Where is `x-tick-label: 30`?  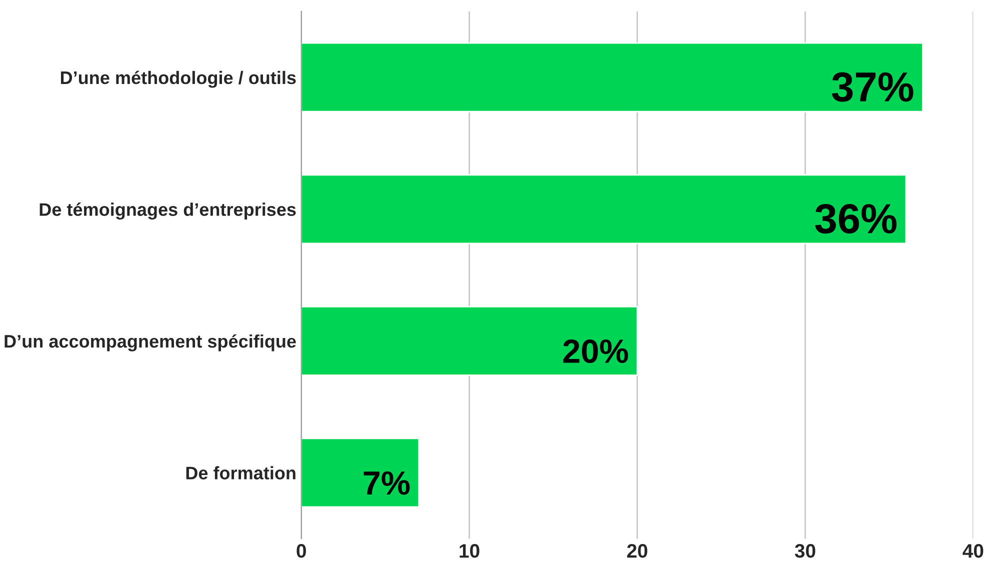
x-tick-label: 30 is located at coordinates (805, 551).